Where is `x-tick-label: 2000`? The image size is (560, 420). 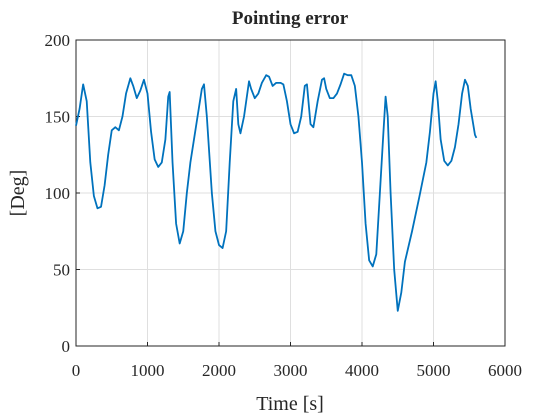 x-tick-label: 2000 is located at coordinates (219, 370).